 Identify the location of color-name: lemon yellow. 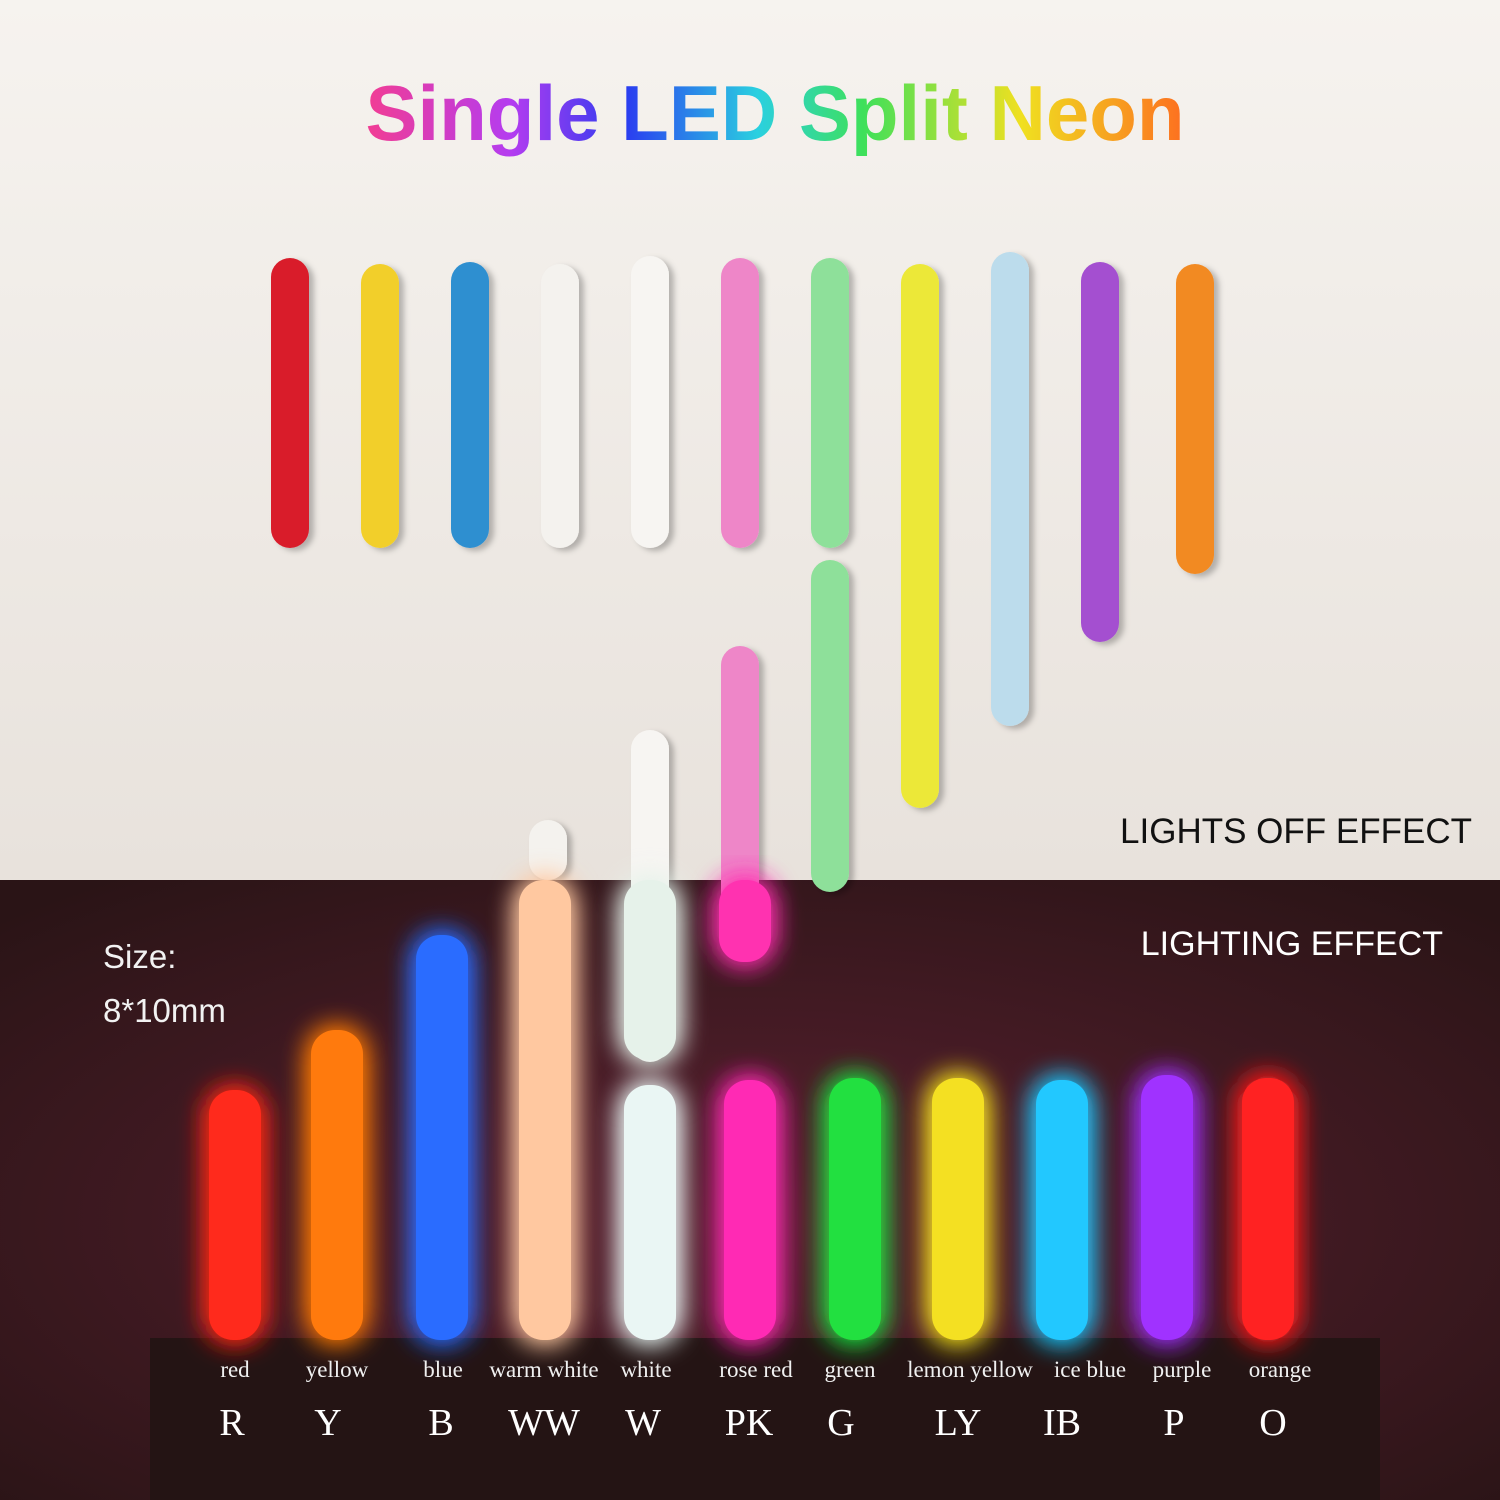
(970, 1369).